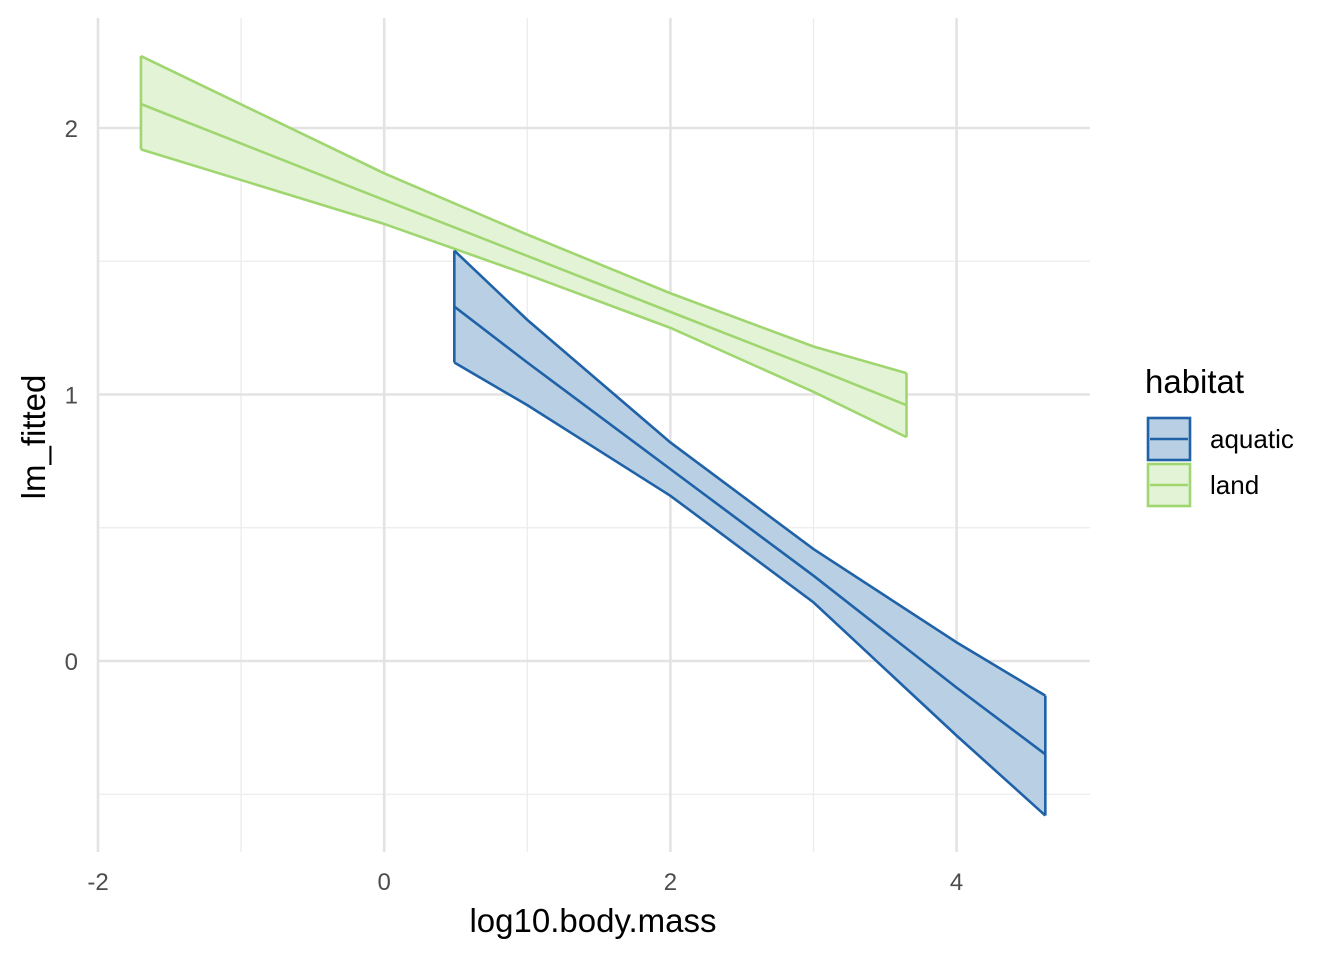 This screenshot has width=1344, height=960. Describe the element at coordinates (1252, 439) in the screenshot. I see `legend-label-aquatic: aquatic` at that location.